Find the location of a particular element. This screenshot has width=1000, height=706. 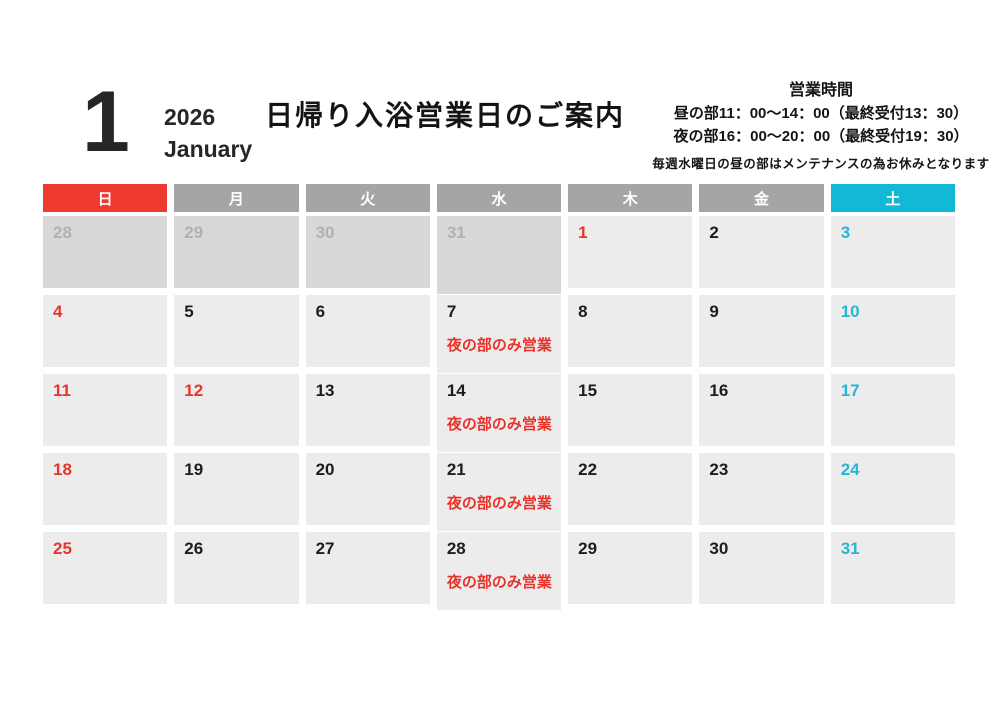

day-number: 26 is located at coordinates (194, 548).